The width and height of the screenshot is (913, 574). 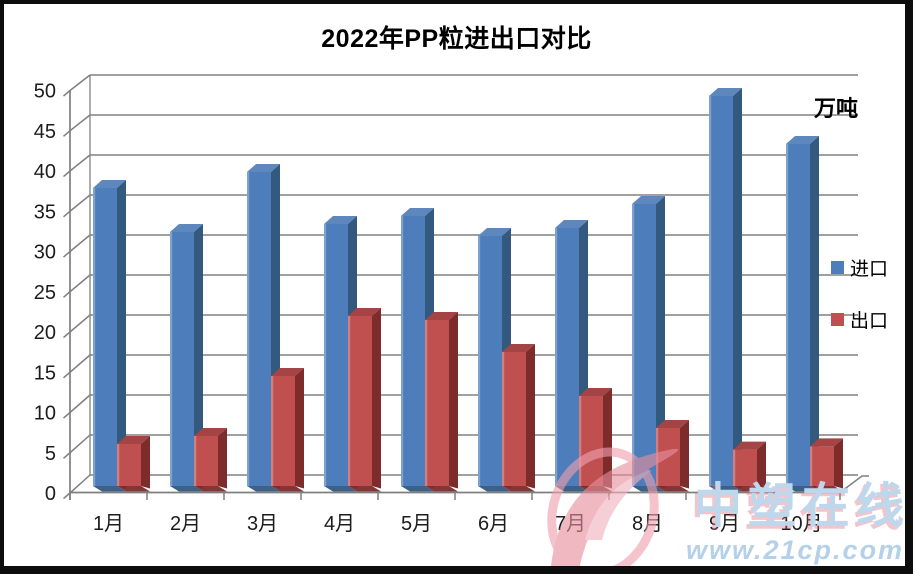 What do you see at coordinates (835, 108) in the screenshot?
I see `y-axis-unit-label: 万吨` at bounding box center [835, 108].